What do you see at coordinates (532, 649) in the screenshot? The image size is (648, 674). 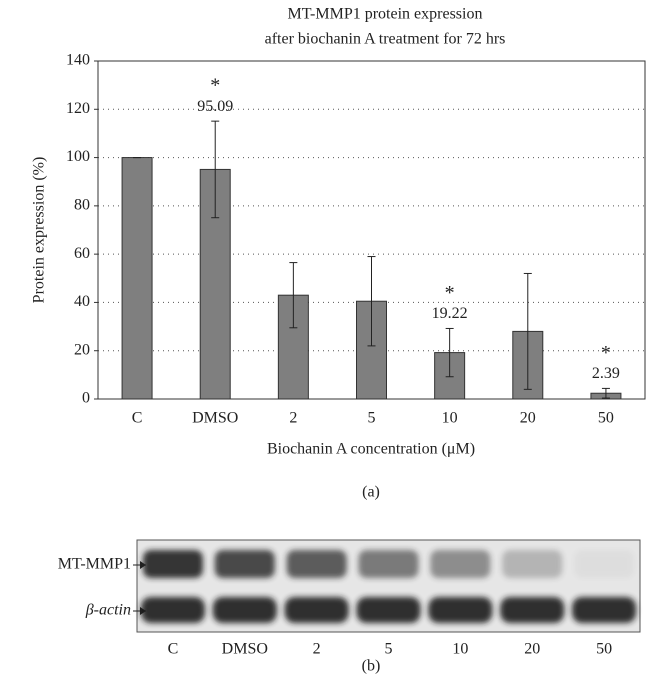 I see `blot-lane-label: 20` at bounding box center [532, 649].